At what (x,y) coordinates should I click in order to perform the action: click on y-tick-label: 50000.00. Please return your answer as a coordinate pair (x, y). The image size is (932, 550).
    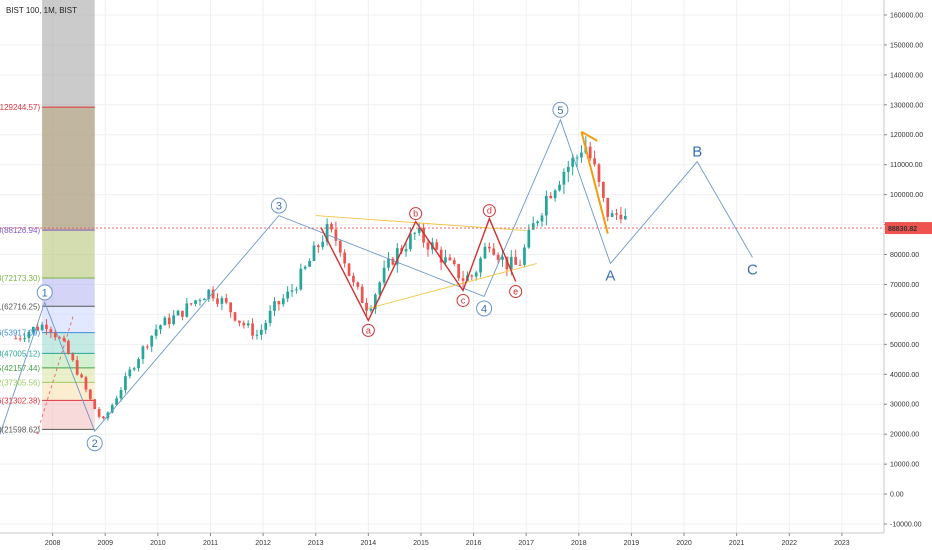
    Looking at the image, I should click on (904, 345).